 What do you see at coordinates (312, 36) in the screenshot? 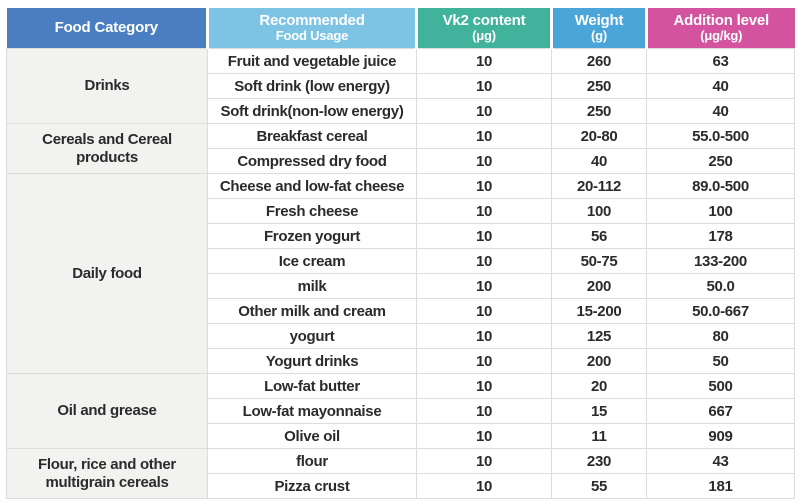
I see `column-unit: Food Usage` at bounding box center [312, 36].